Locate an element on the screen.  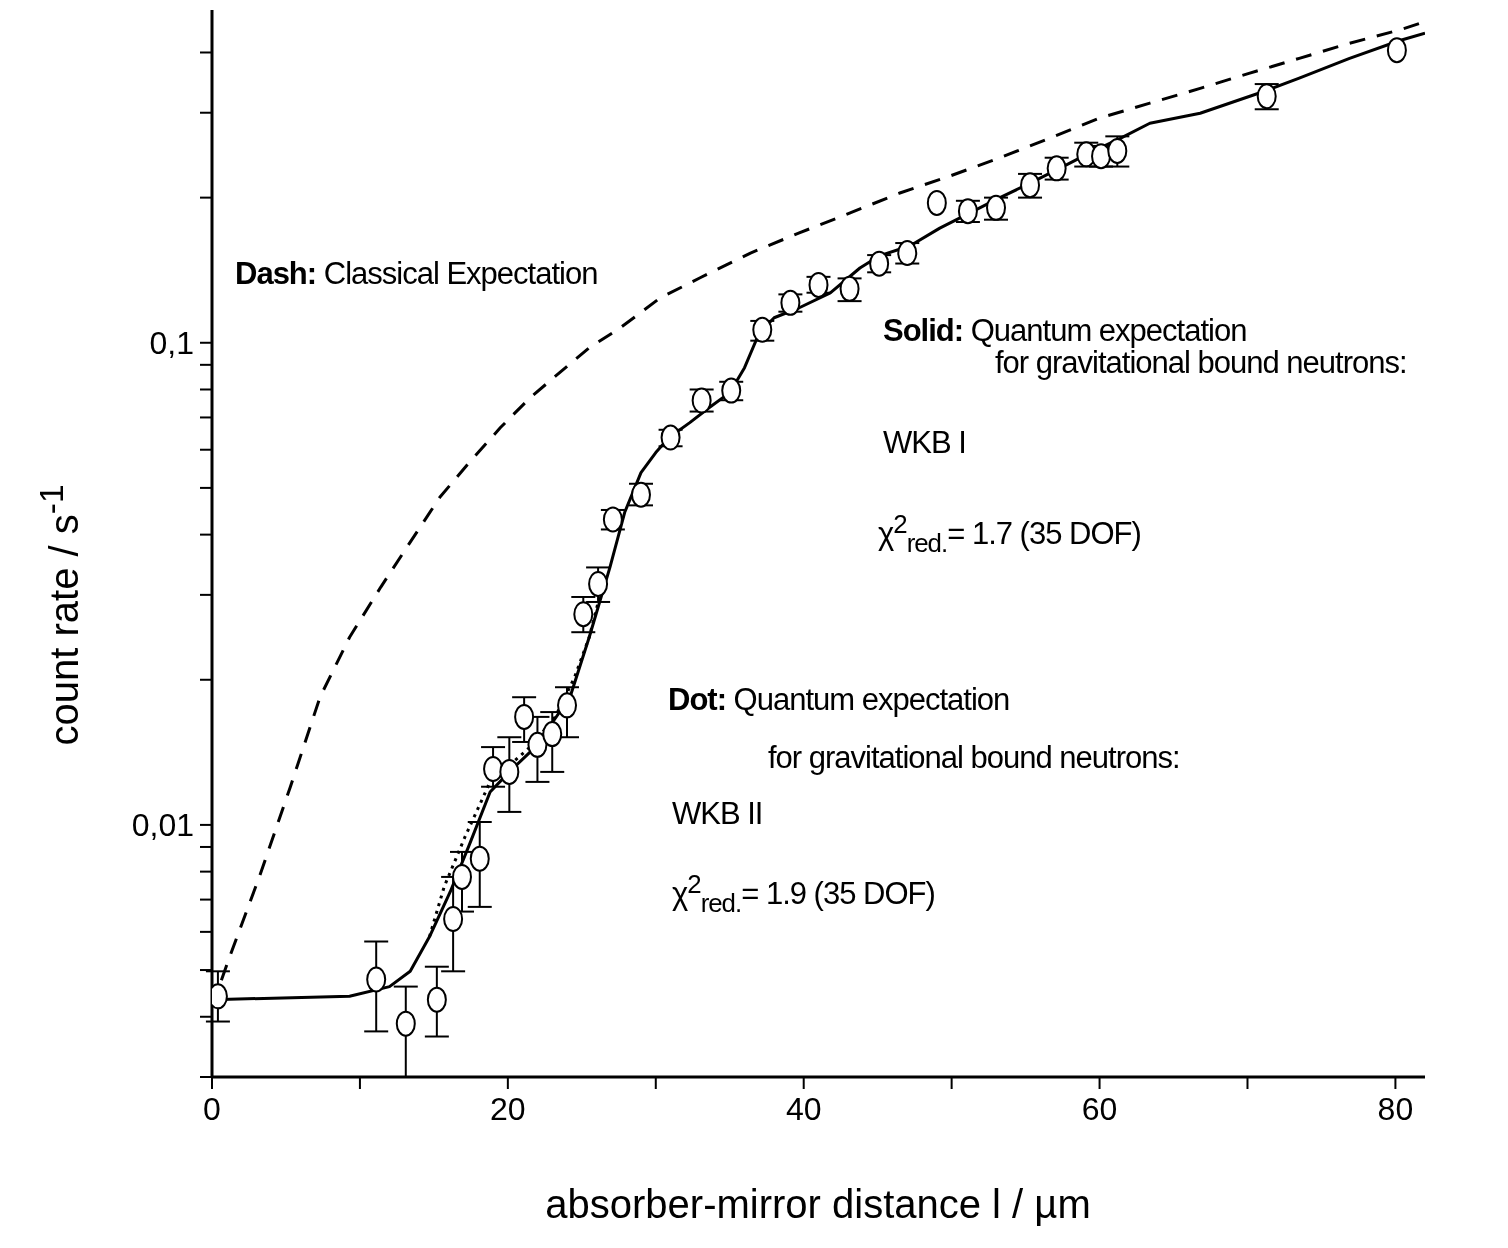
annotation: WKB II is located at coordinates (717, 814).